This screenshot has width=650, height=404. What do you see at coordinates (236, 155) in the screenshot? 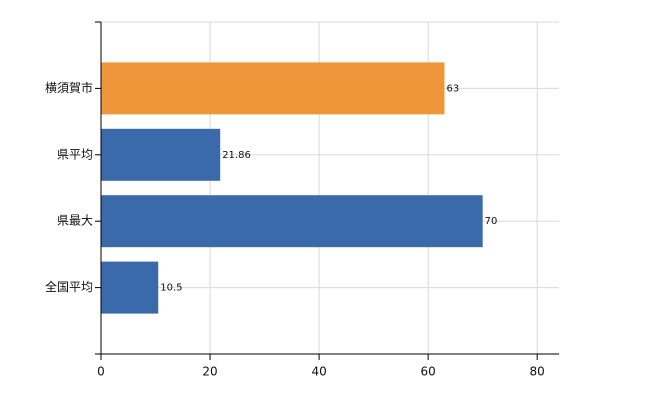
I see `value-label: 21.86` at bounding box center [236, 155].